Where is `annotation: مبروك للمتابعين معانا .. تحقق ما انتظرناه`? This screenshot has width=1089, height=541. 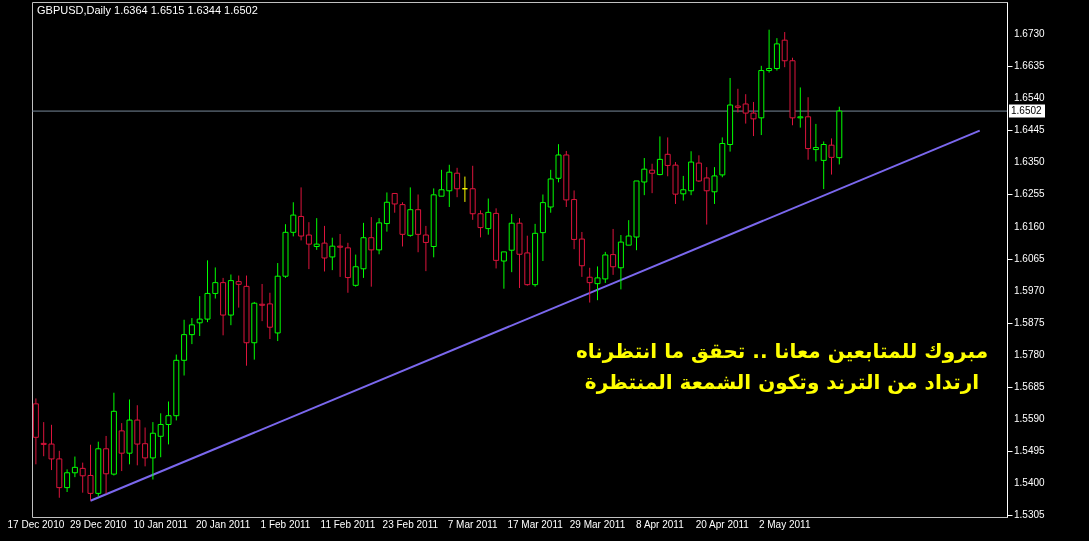
annotation: مبروك للمتابعين معانا .. تحقق ما انتظرناه is located at coordinates (782, 351).